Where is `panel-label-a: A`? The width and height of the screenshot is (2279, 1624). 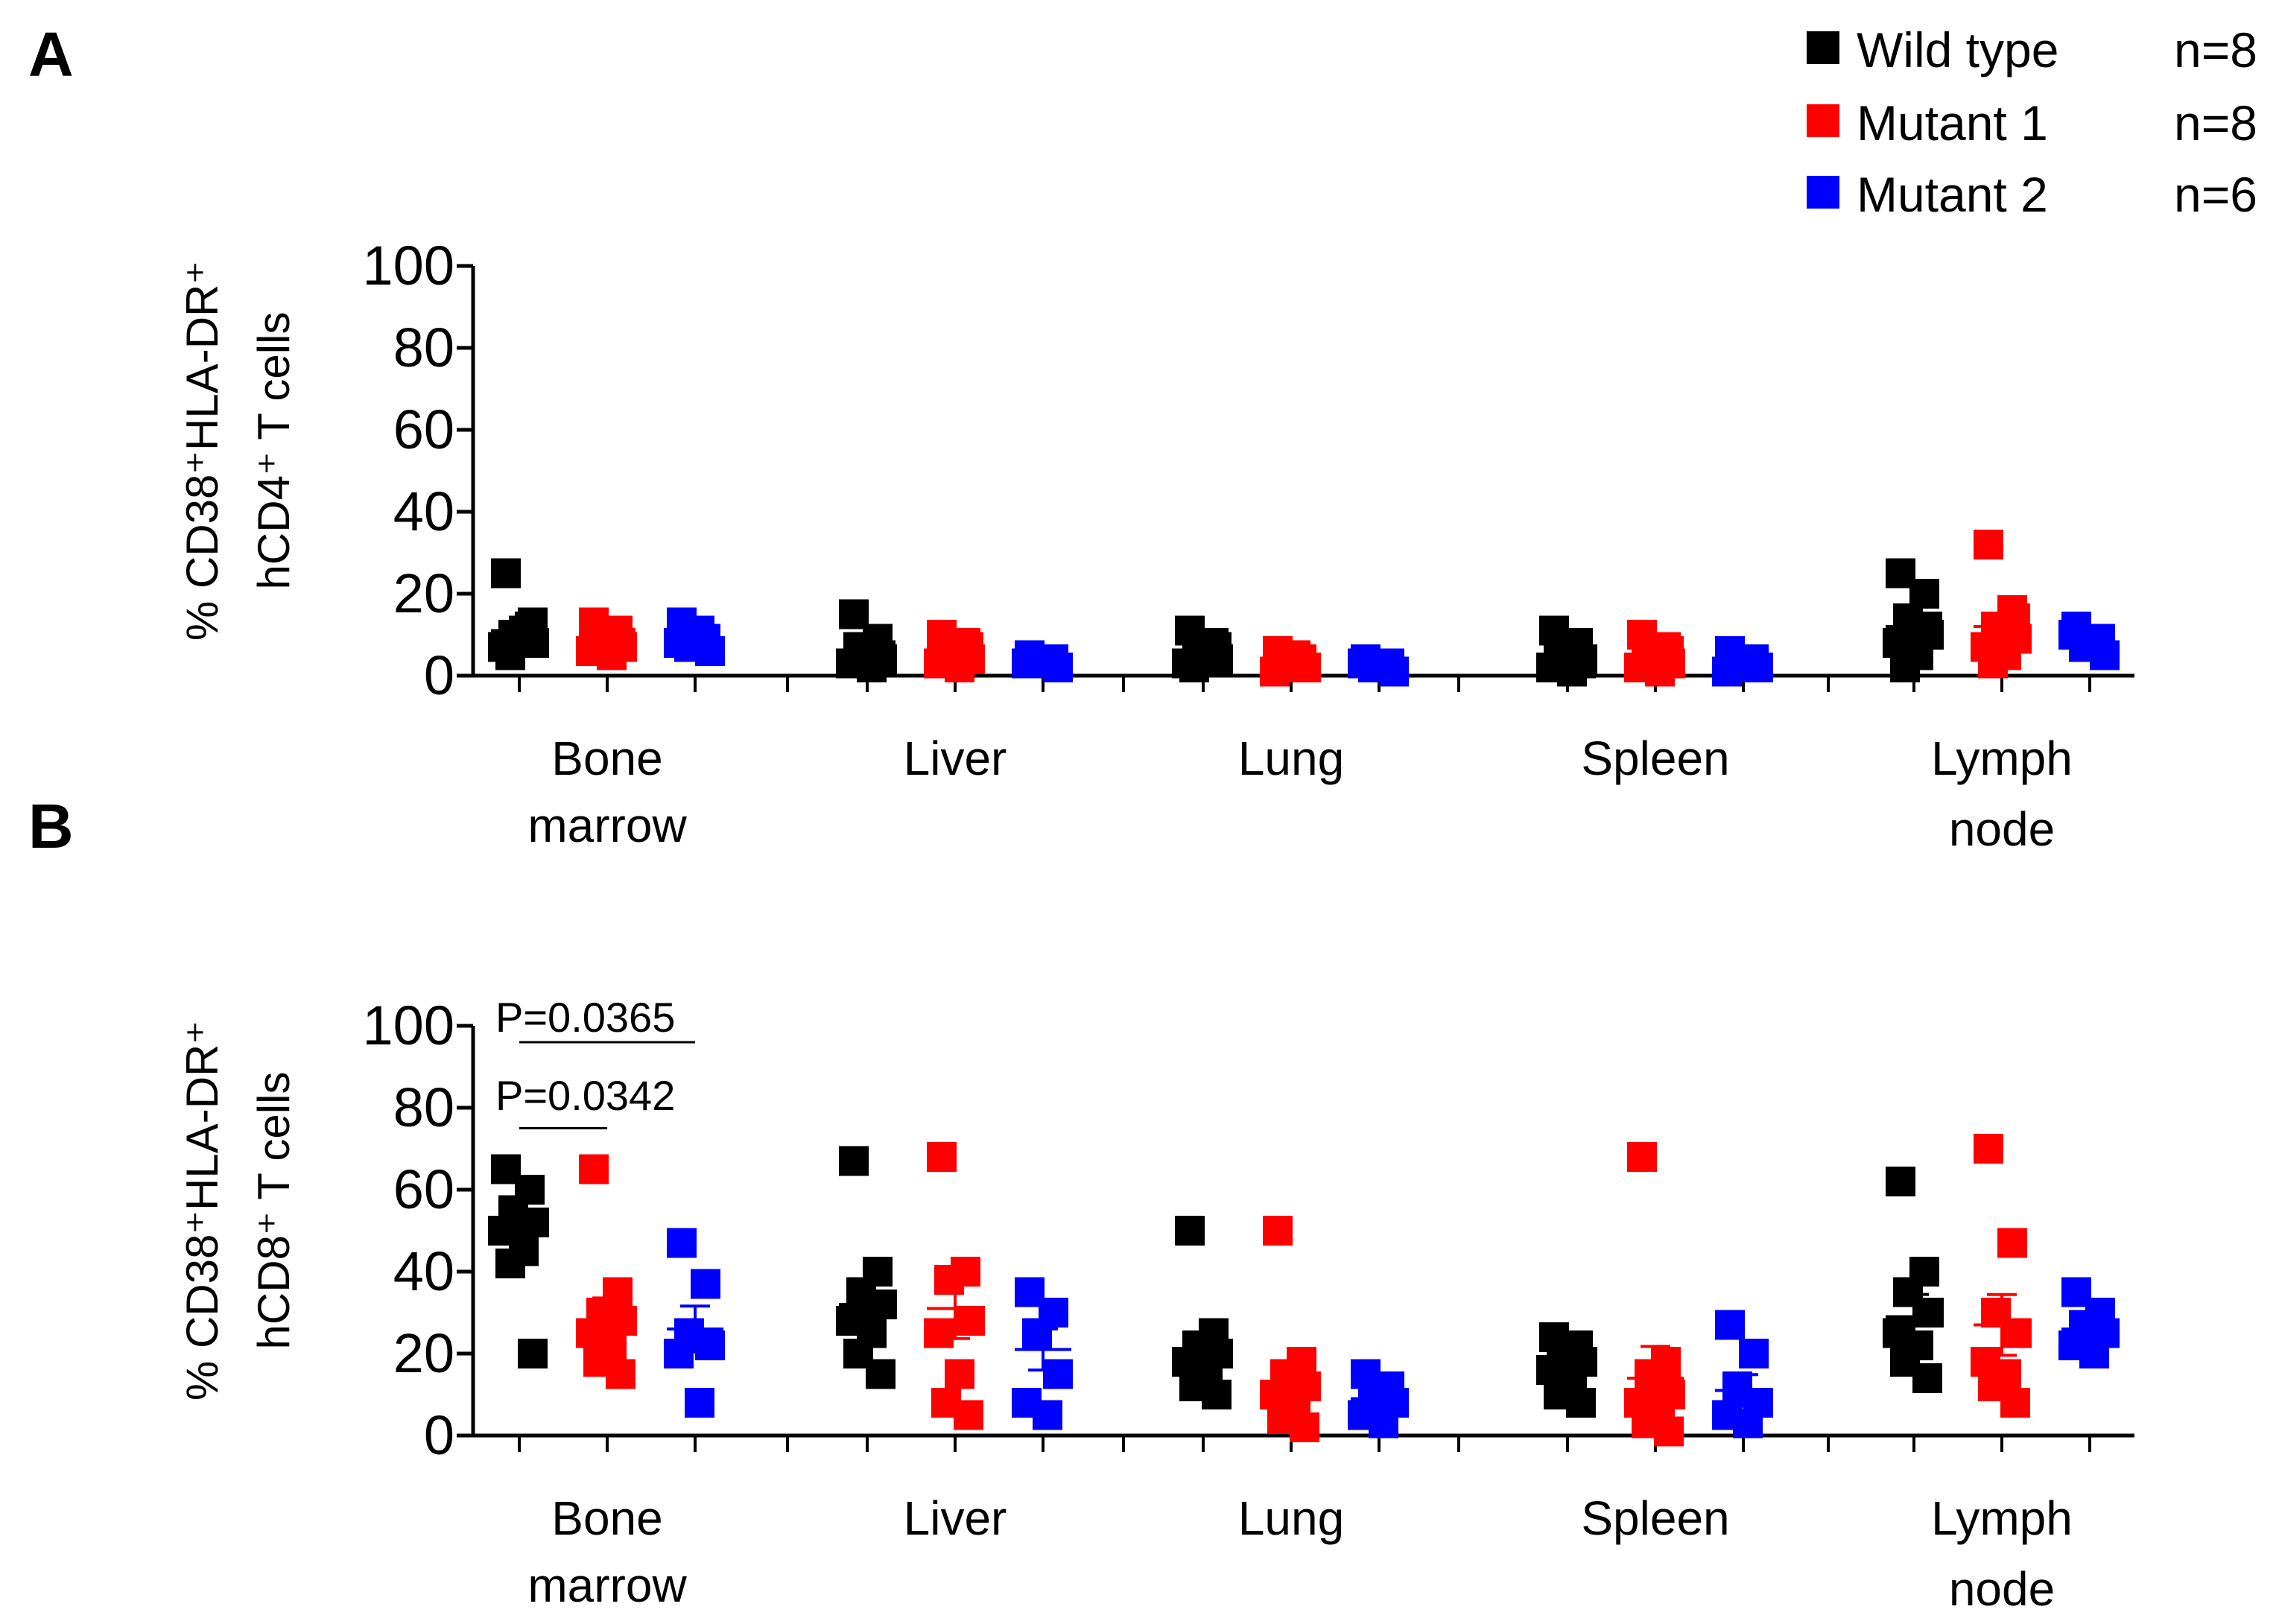
panel-label-a: A is located at coordinates (51, 54).